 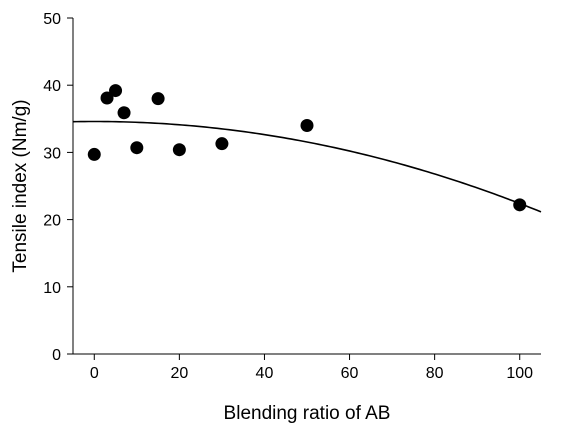 I want to click on x-tick-label: 20, so click(x=179, y=373).